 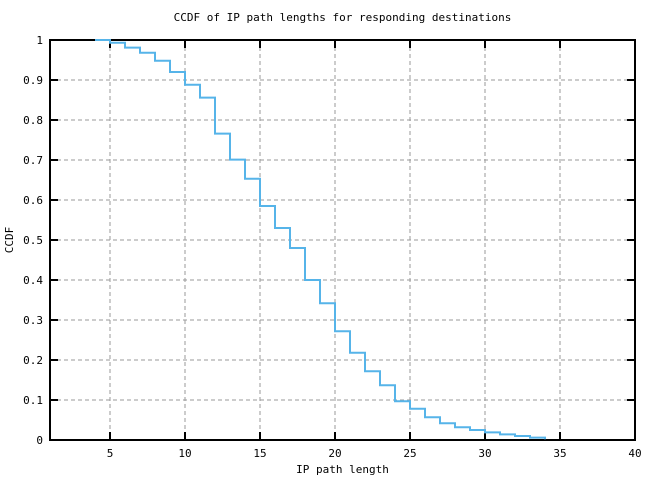 I want to click on y-tick-label: 0.2, so click(x=33, y=360).